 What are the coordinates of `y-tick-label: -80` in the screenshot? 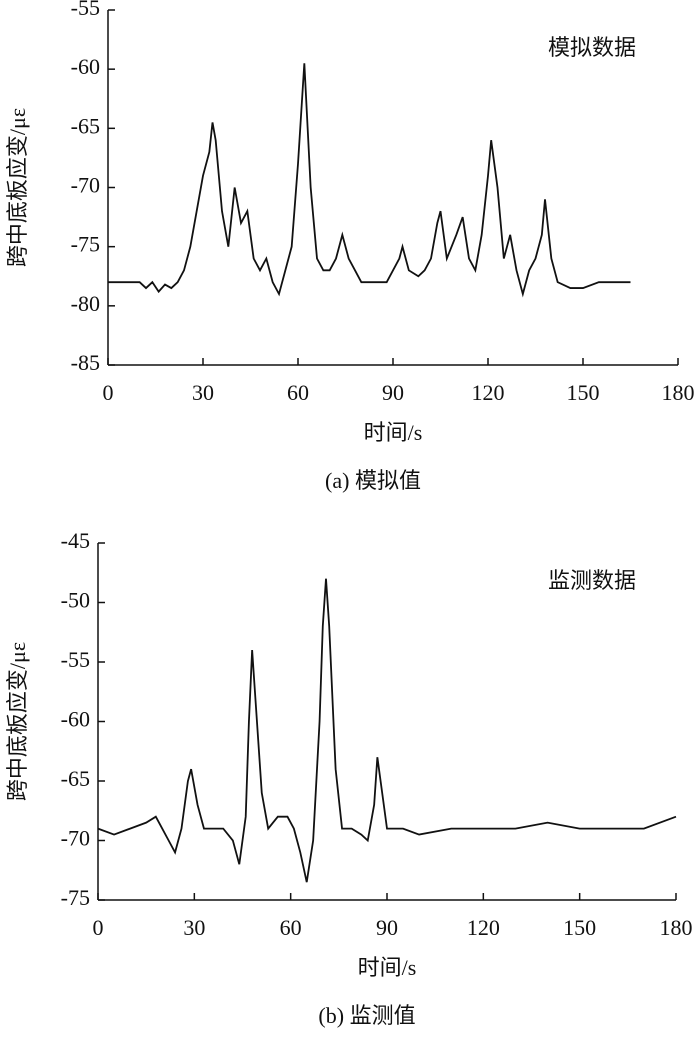 It's located at (85, 303).